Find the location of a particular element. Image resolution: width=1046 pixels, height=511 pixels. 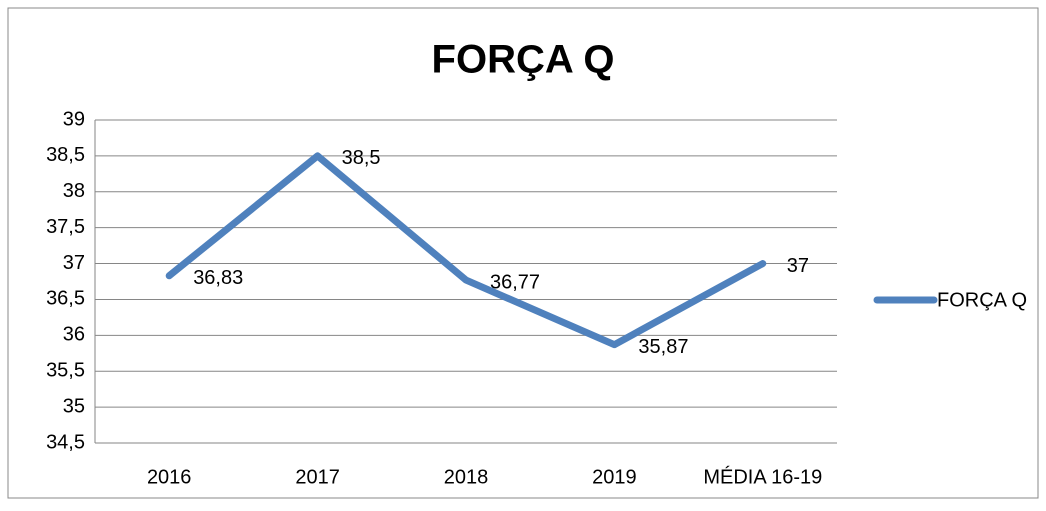

y-tick-label: 37,5 is located at coordinates (65, 227).